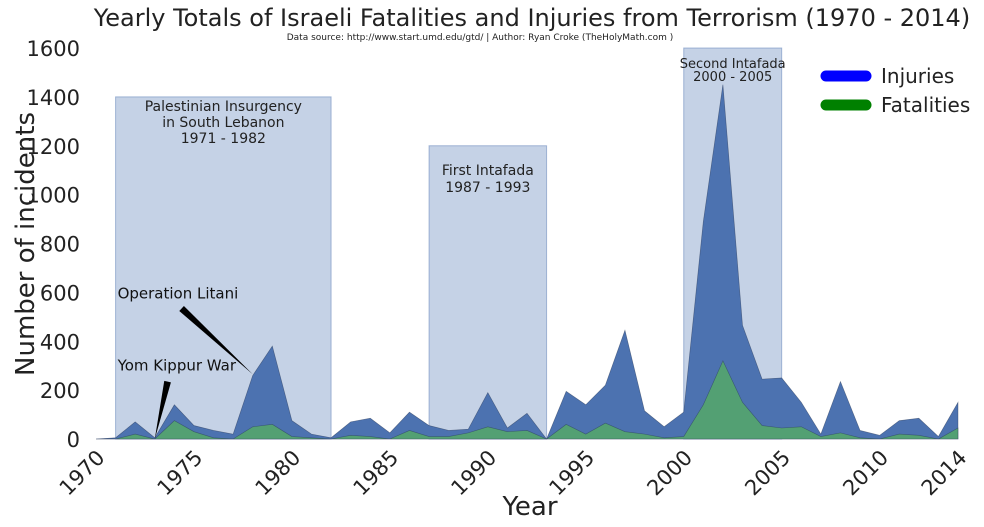  Describe the element at coordinates (278, 472) in the screenshot. I see `x-tick-label: 1980` at that location.